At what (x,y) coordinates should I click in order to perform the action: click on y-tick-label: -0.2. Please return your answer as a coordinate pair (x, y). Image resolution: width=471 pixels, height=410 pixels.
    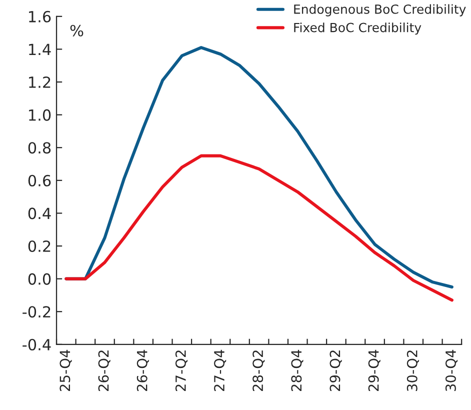
    Looking at the image, I should click on (36, 312).